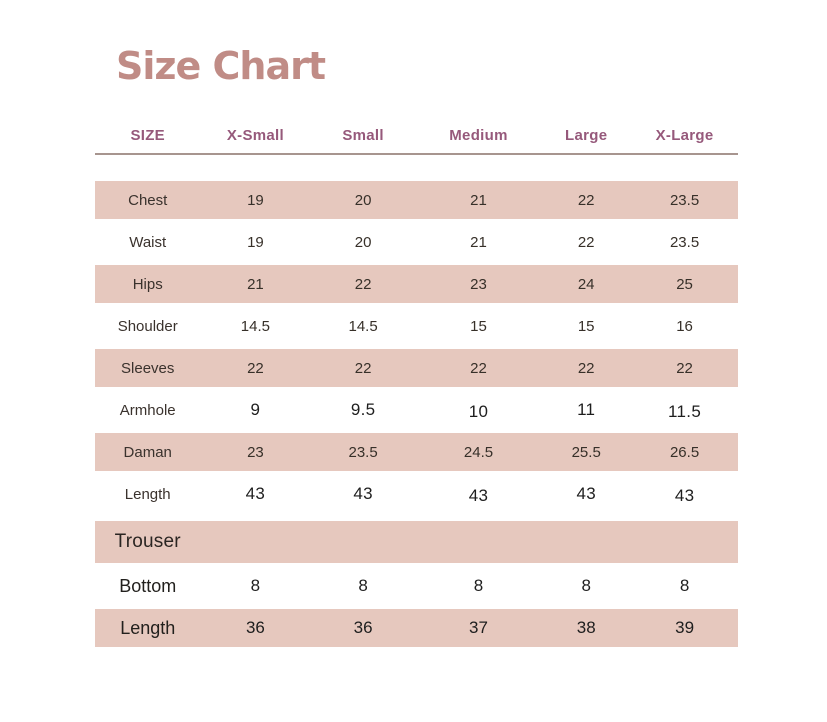 This screenshot has height=722, width=827. I want to click on column-header-size: SIZE, so click(147, 135).